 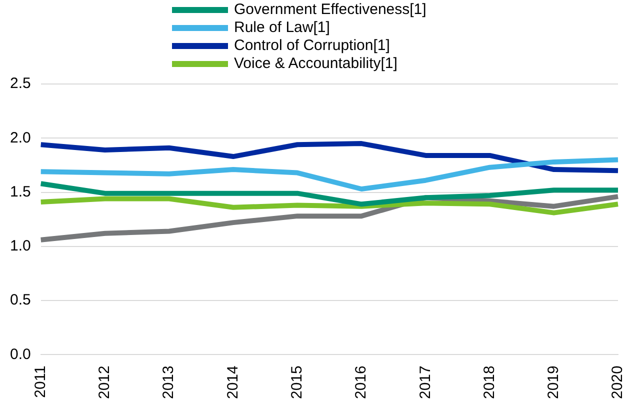 What do you see at coordinates (312, 46) in the screenshot?
I see `legend-label: Control of Corruption[1]` at bounding box center [312, 46].